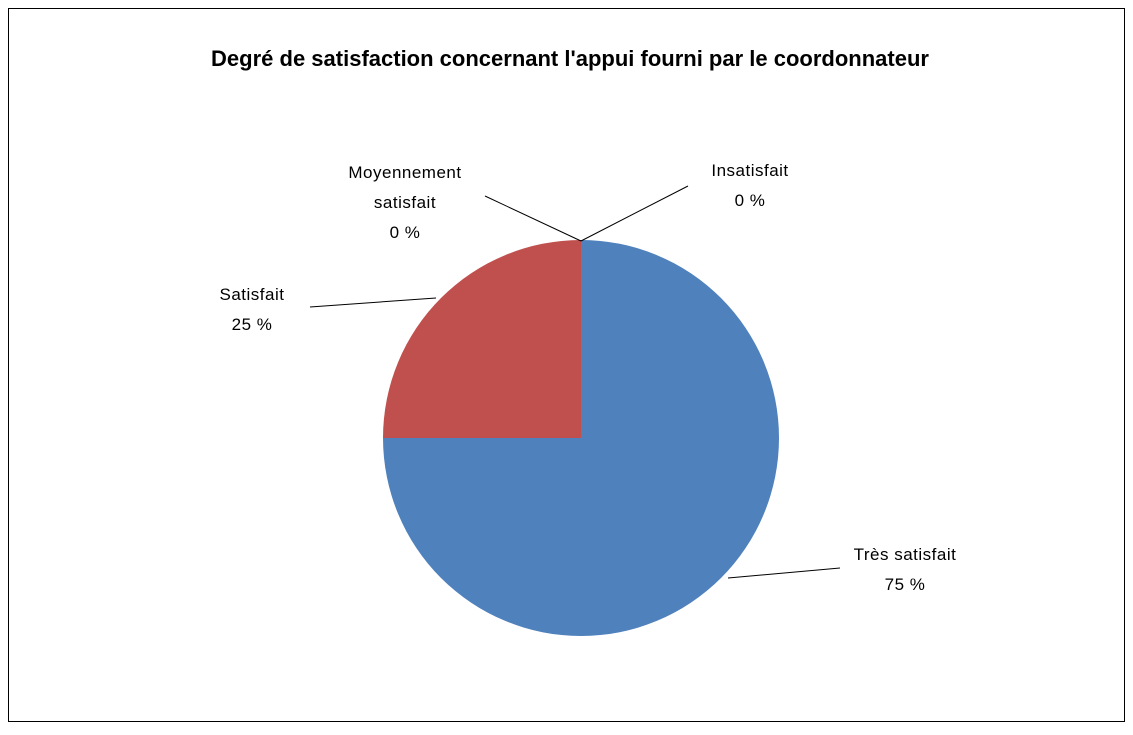 This screenshot has height=735, width=1133. I want to click on data-label: Très satisfait 75 %, so click(905, 570).